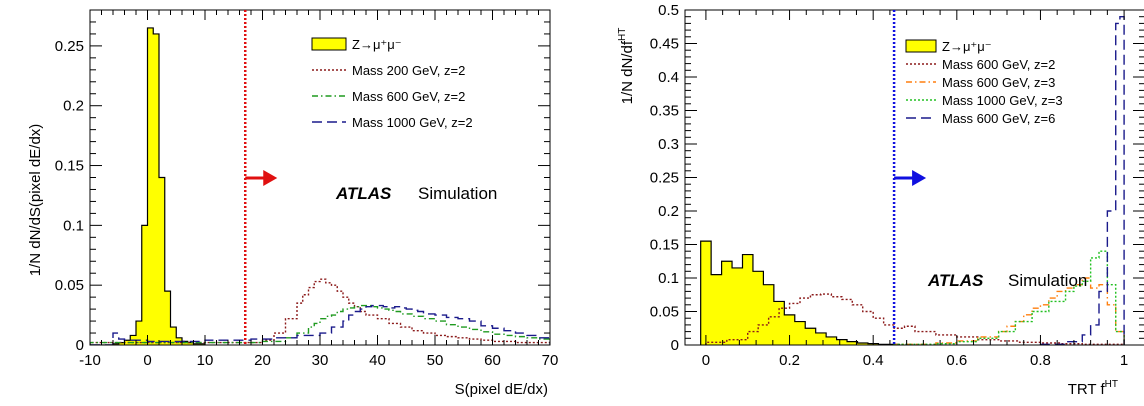 This screenshot has height=406, width=1144. What do you see at coordinates (90, 360) in the screenshot?
I see `x-tick-label: -10` at bounding box center [90, 360].